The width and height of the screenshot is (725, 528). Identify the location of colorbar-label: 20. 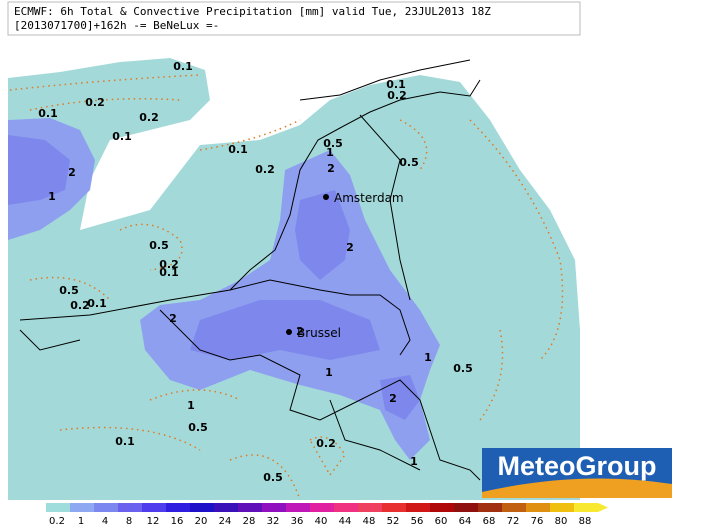
(201, 521).